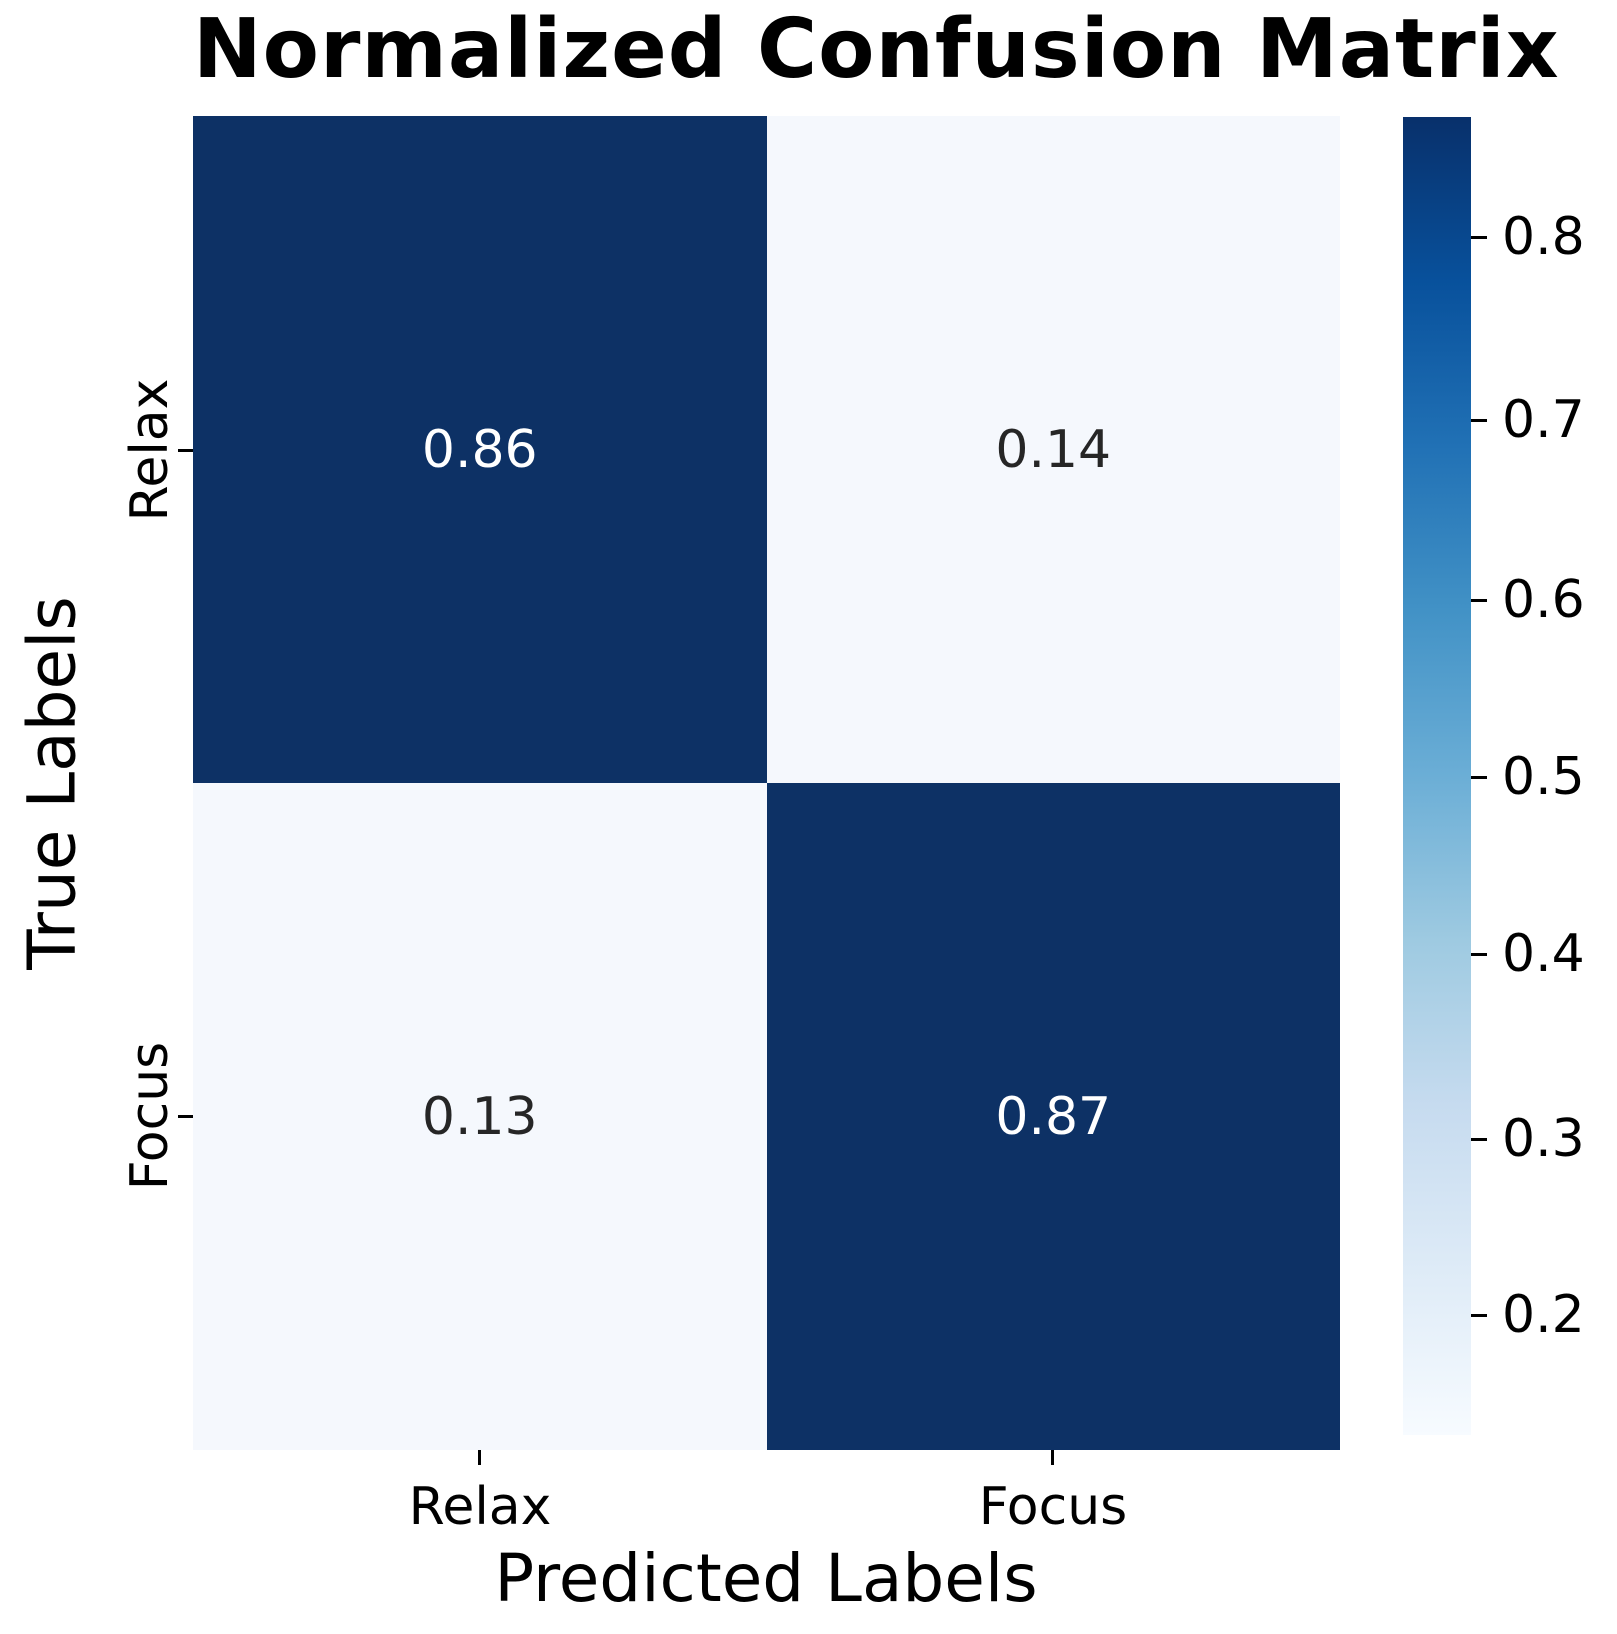 This screenshot has height=1634, width=1617. I want to click on colorbar-tick-label: 0.6, so click(1543, 600).